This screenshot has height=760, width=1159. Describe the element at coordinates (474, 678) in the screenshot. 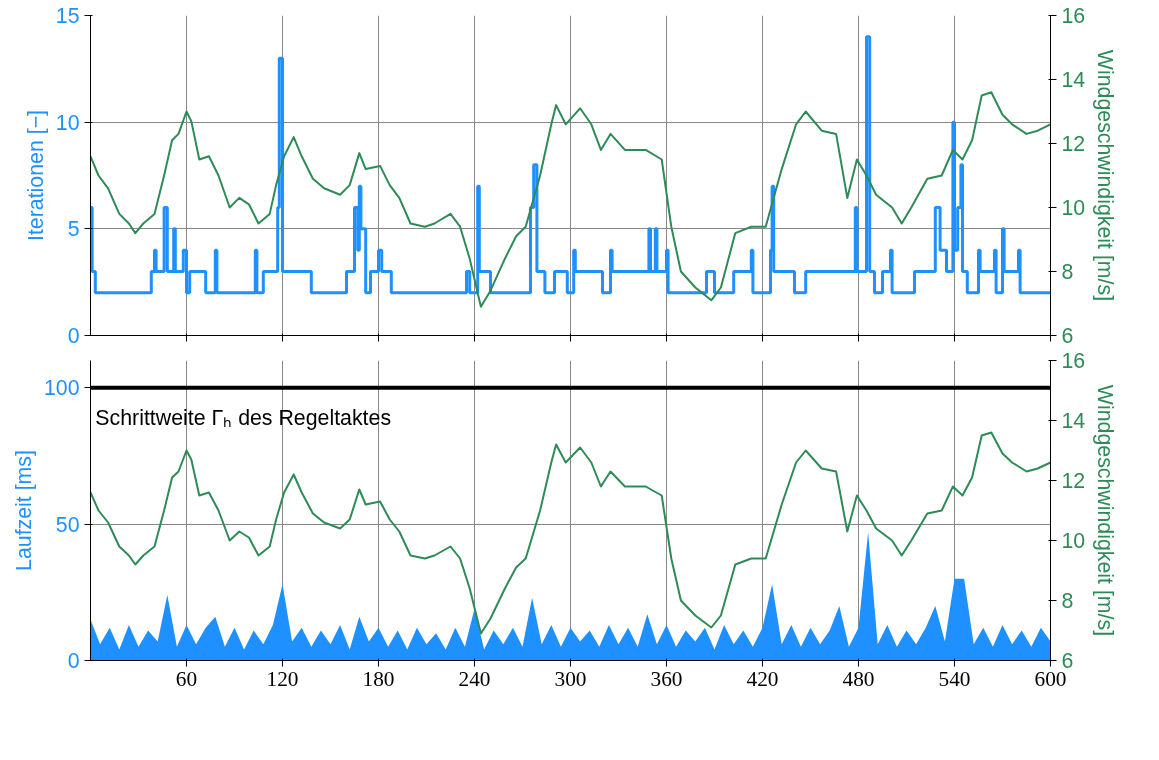

I see `x-tick-label: 240` at that location.